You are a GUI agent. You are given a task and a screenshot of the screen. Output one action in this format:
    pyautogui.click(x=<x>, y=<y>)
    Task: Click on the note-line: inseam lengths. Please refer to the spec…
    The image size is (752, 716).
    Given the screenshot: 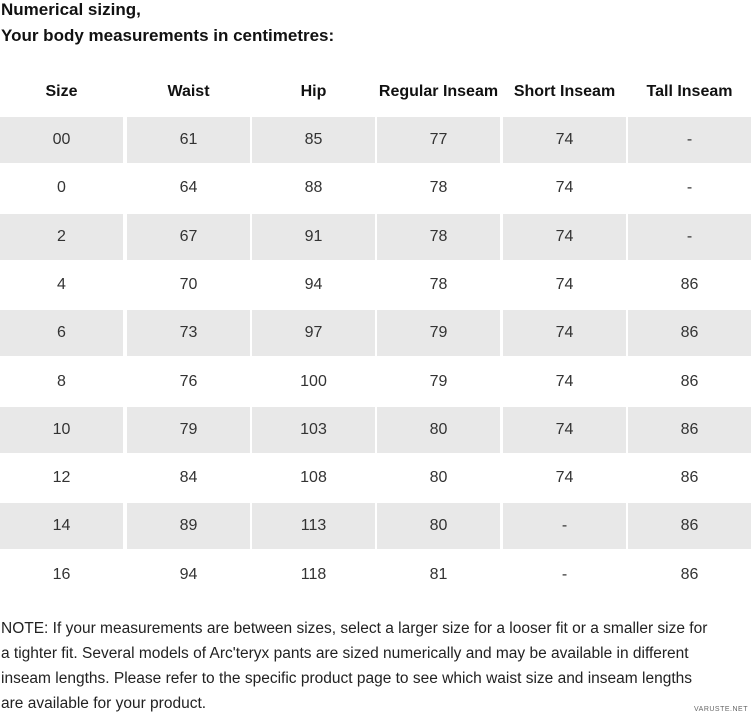 What is the action you would take?
    pyautogui.click(x=346, y=678)
    